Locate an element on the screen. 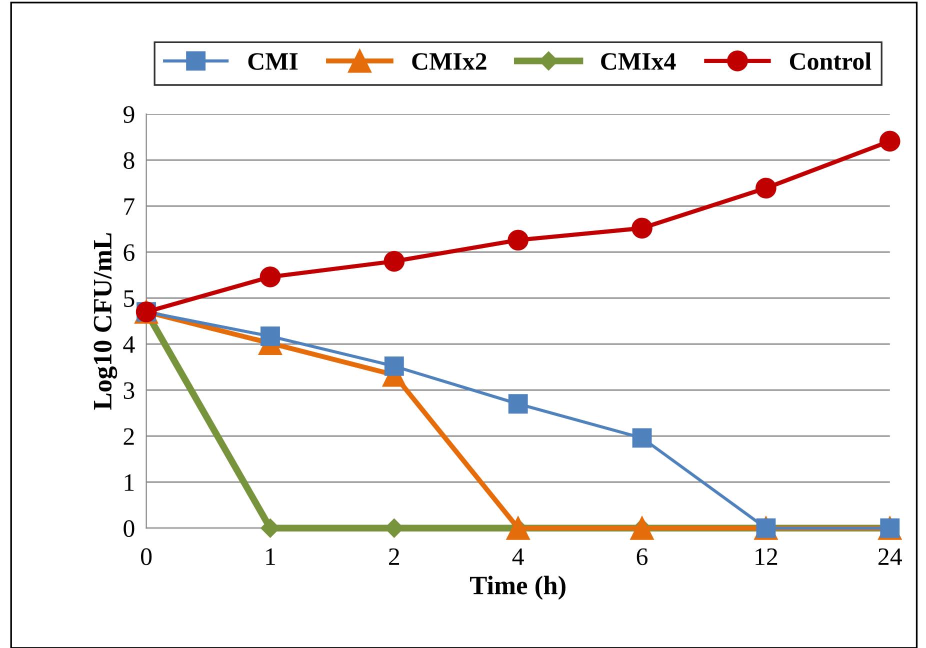 The width and height of the screenshot is (926, 648). y-tick-label: 6 is located at coordinates (129, 252).